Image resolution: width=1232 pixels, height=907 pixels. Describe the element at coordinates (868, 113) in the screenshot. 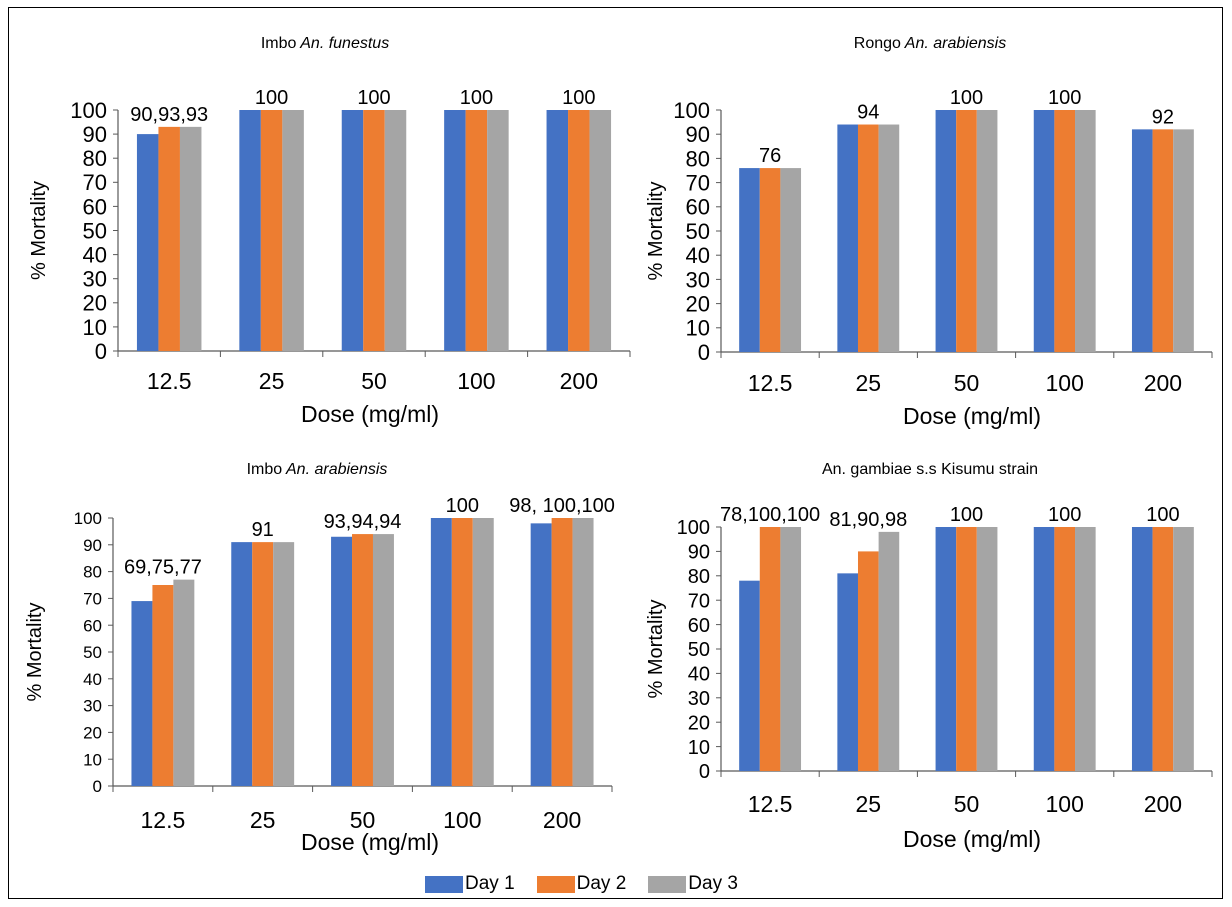

I see `data-label: 94` at that location.